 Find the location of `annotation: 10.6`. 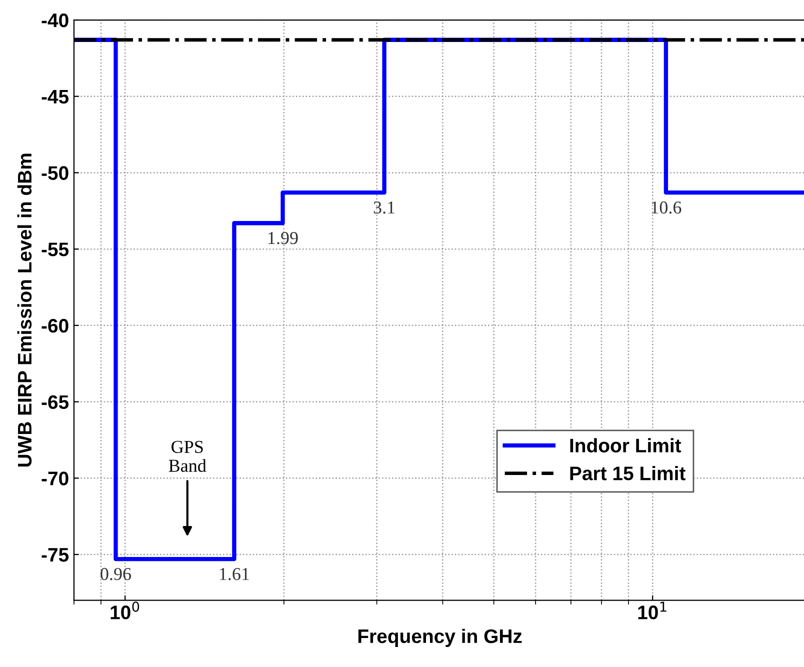

annotation: 10.6 is located at coordinates (667, 207).